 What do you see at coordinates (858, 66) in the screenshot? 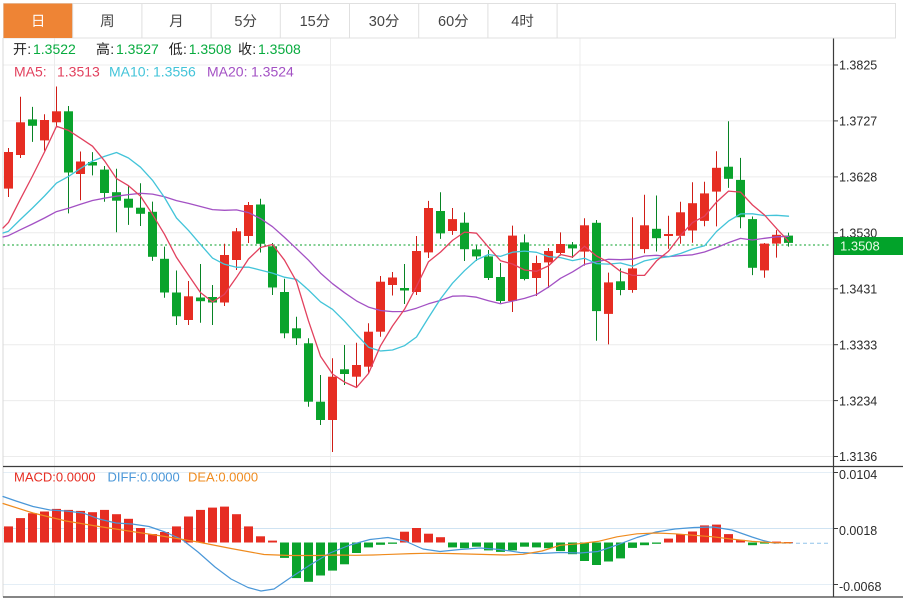
I see `svg-text: 1.3825` at bounding box center [858, 66].